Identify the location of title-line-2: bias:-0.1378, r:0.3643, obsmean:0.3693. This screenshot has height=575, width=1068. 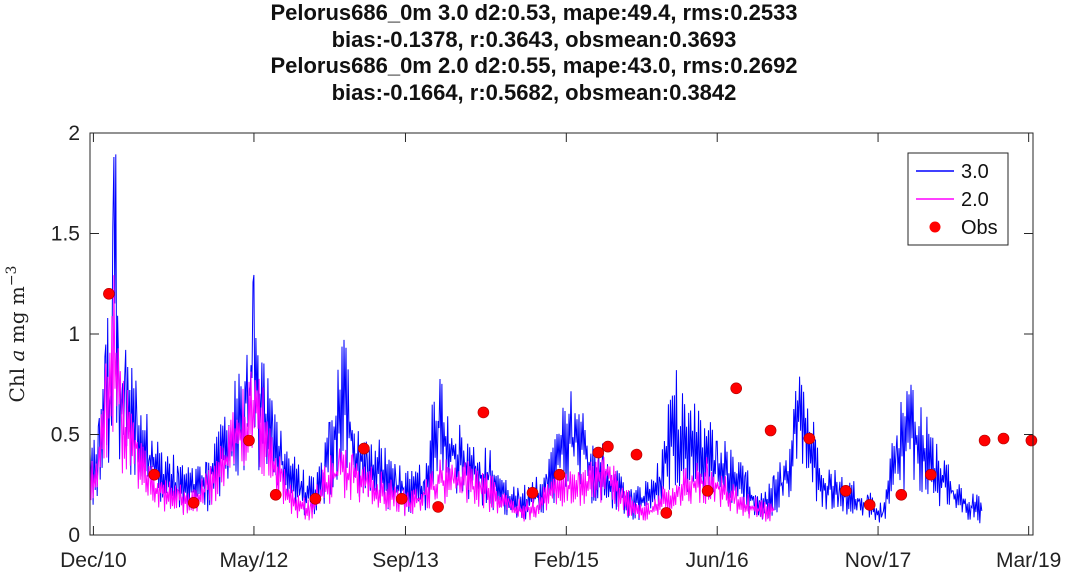
(534, 39).